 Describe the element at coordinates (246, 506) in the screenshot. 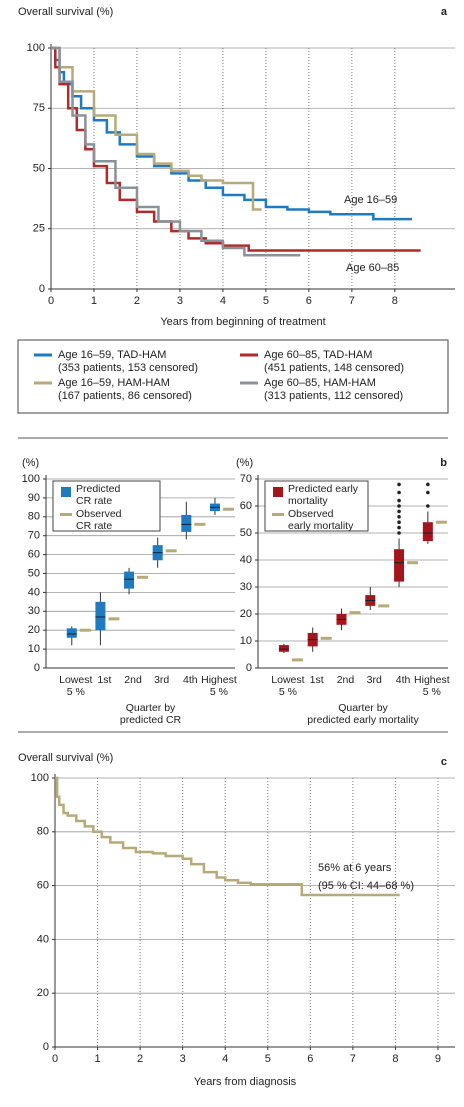

I see `y-tick-label: 60` at that location.